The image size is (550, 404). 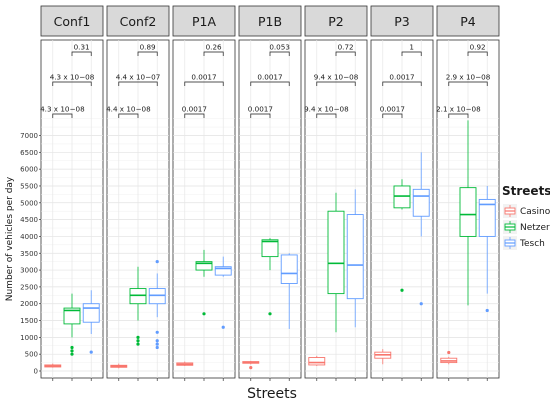 What do you see at coordinates (138, 79) in the screenshot?
I see `comparison-bracket: 4.4 x 10−07` at bounding box center [138, 79].